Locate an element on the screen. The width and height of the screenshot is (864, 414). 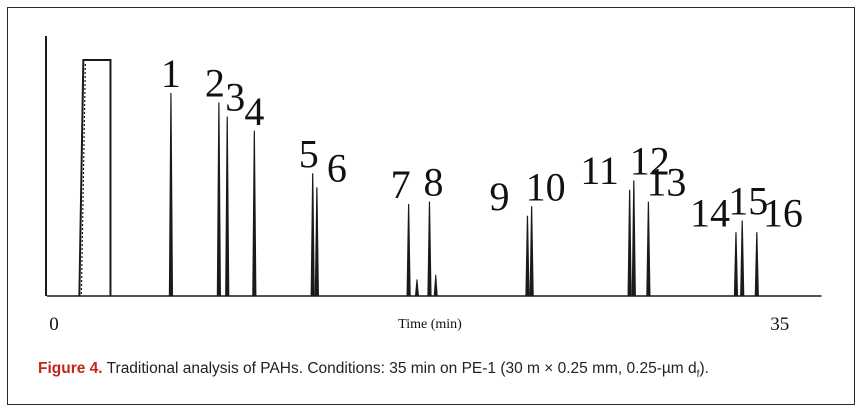
peak-label-5: 5 is located at coordinates (309, 153).